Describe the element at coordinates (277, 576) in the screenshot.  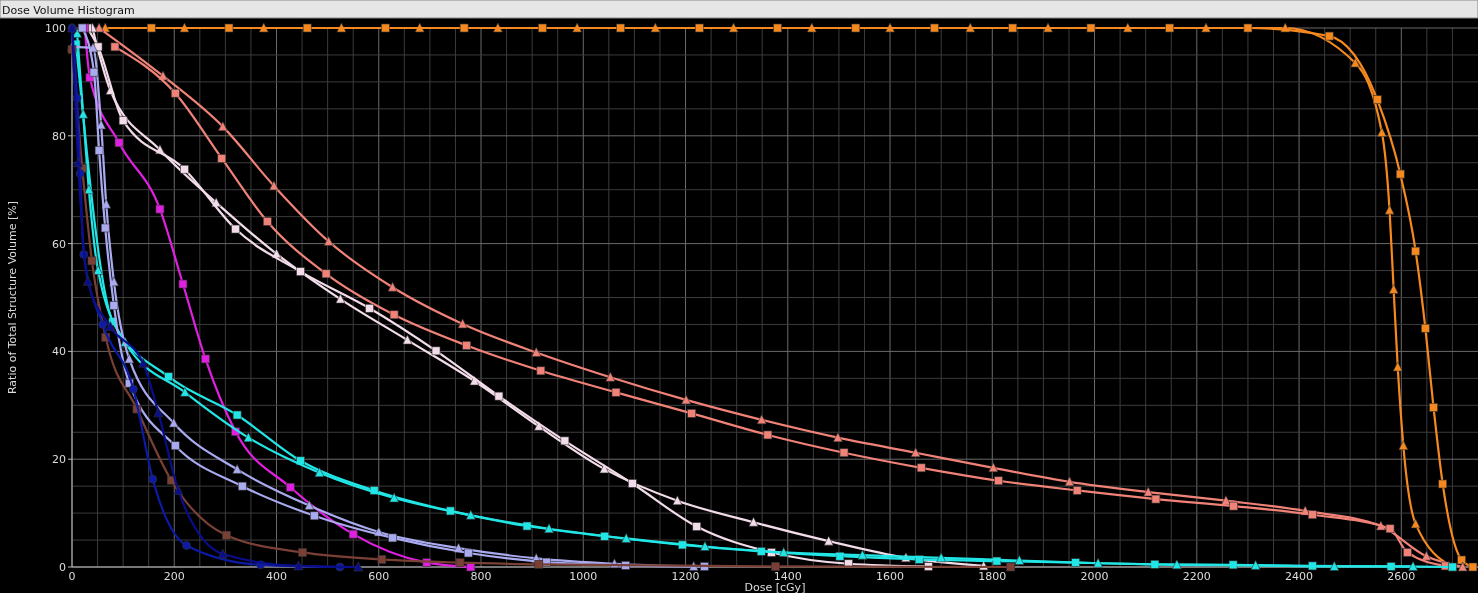
I see `x-tick-label: 400` at that location.